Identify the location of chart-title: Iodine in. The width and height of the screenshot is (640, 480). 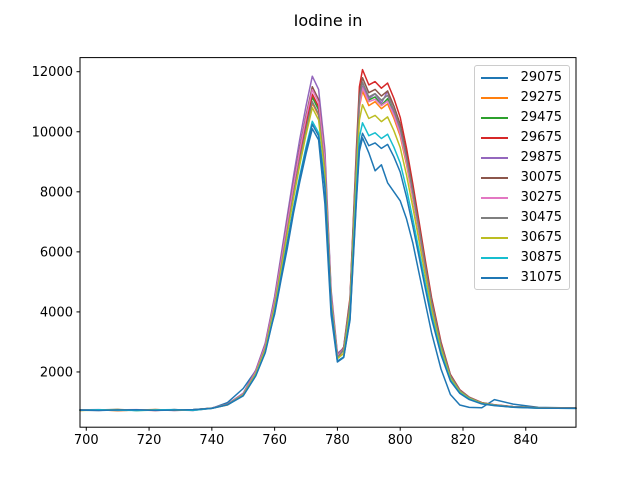
(328, 20).